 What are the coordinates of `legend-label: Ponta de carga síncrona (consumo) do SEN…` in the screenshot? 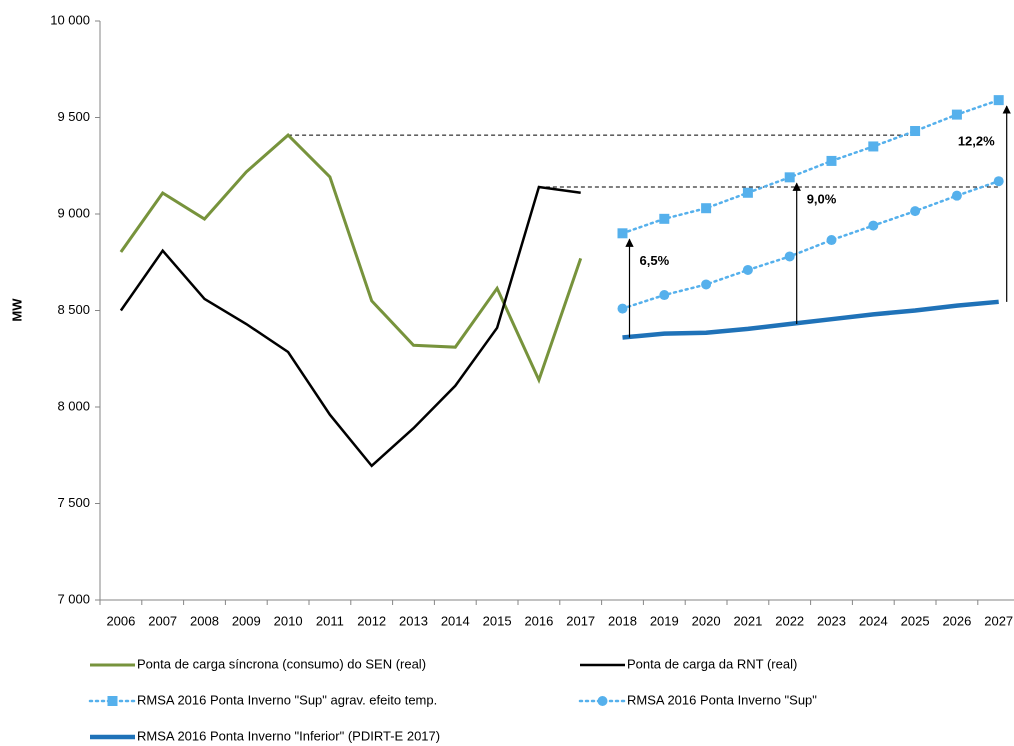 It's located at (281, 663).